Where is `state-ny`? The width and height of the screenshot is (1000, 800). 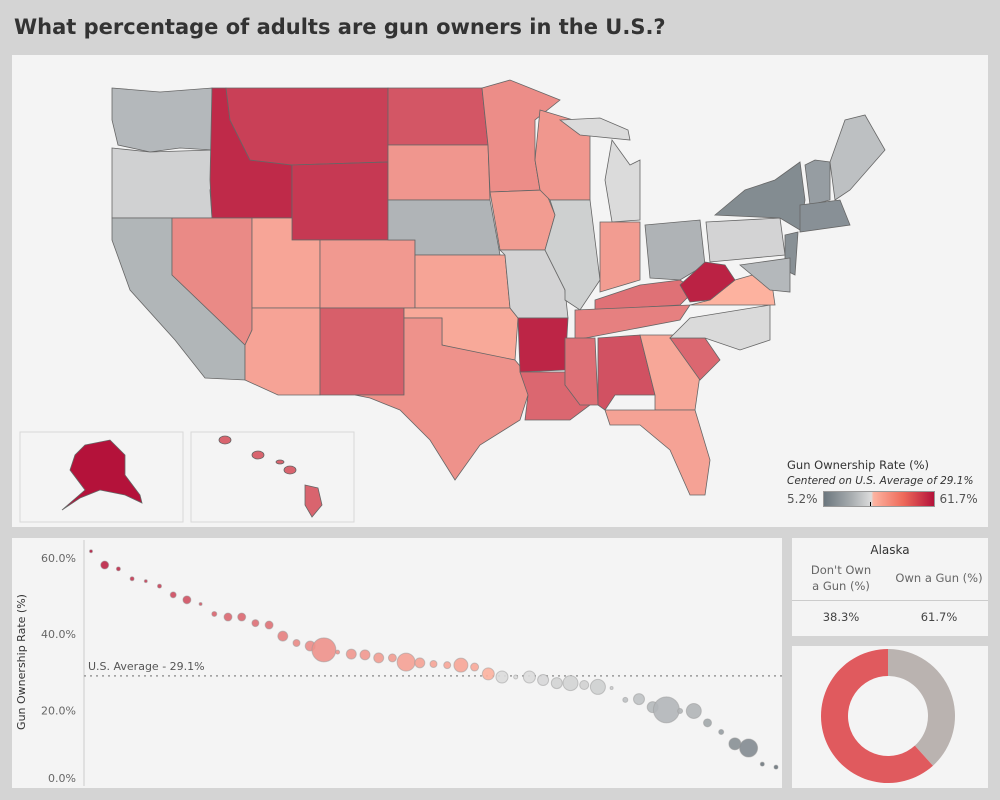 state-ny is located at coordinates (759, 196).